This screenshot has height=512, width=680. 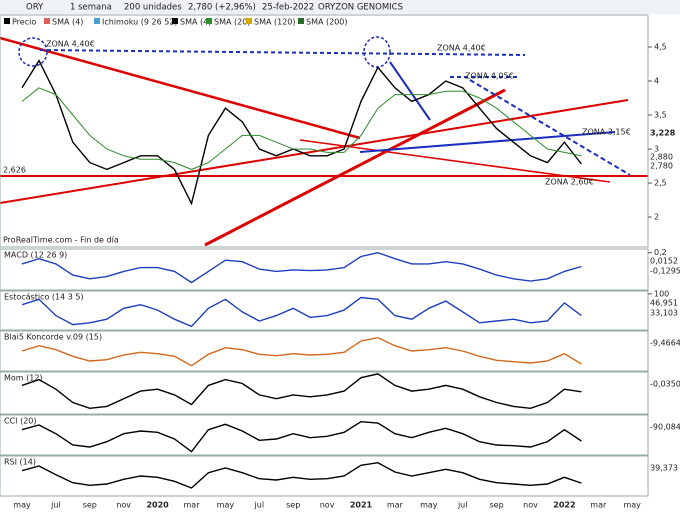 I want to click on toolbar, so click(x=340, y=7).